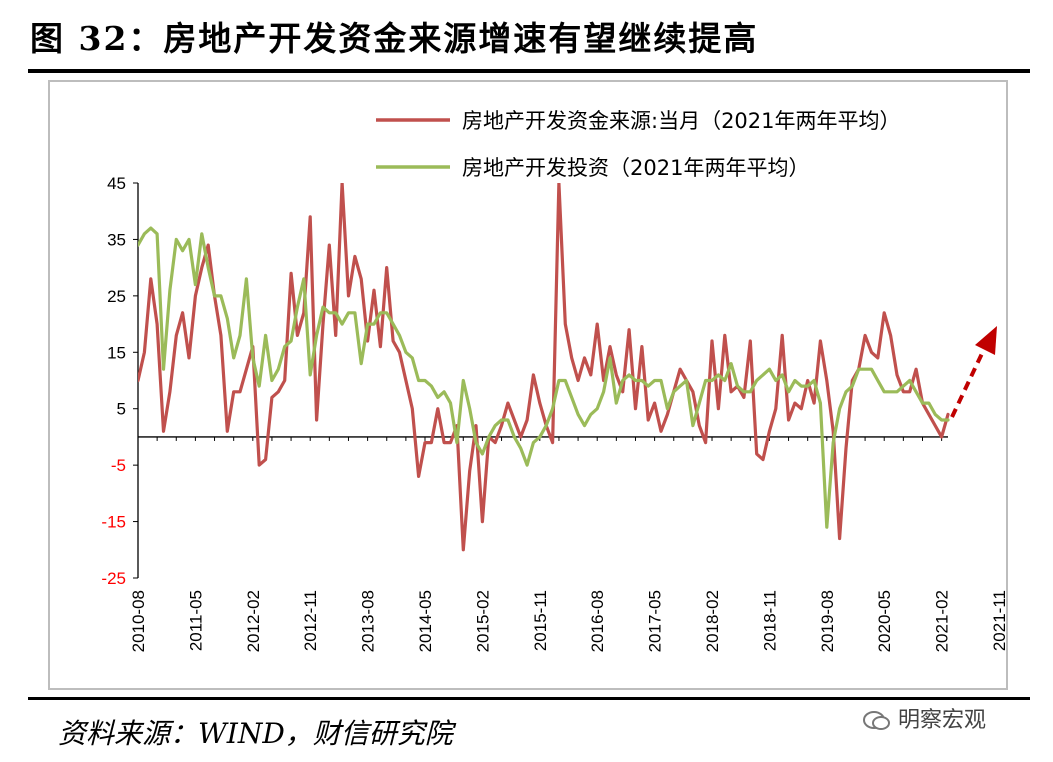  What do you see at coordinates (116, 183) in the screenshot?
I see `y-tick-label: 45` at bounding box center [116, 183].